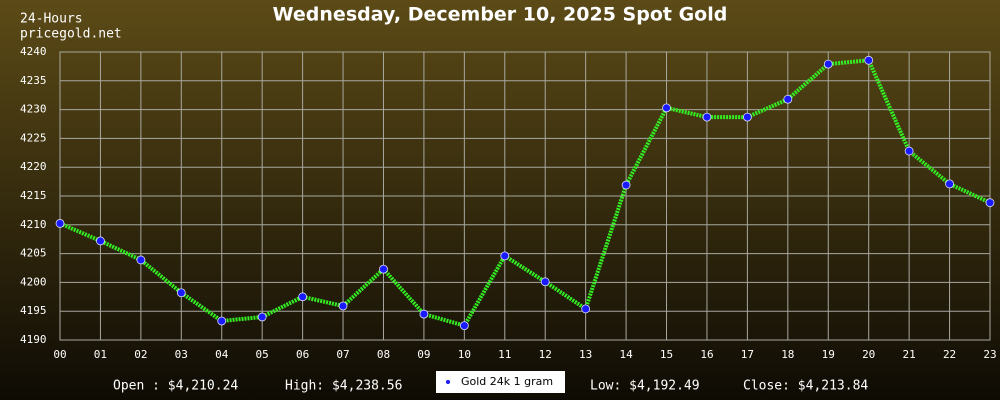  What do you see at coordinates (545, 354) in the screenshot?
I see `x-tick-label: 12` at bounding box center [545, 354].